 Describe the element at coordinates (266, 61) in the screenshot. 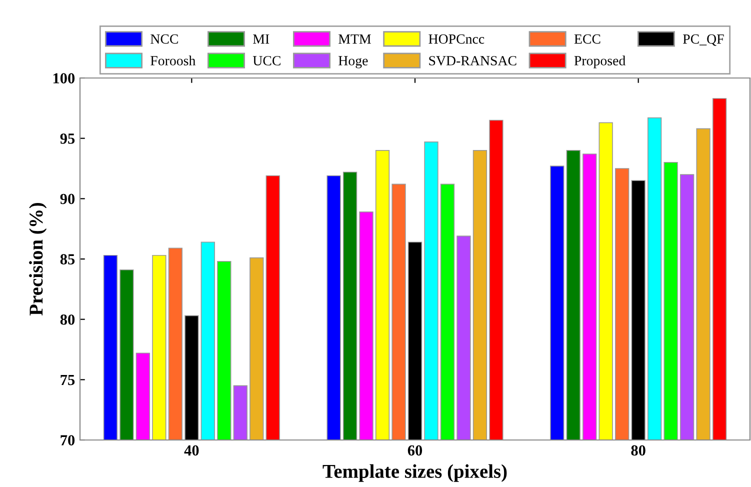

I see `legend-label: UCC` at that location.